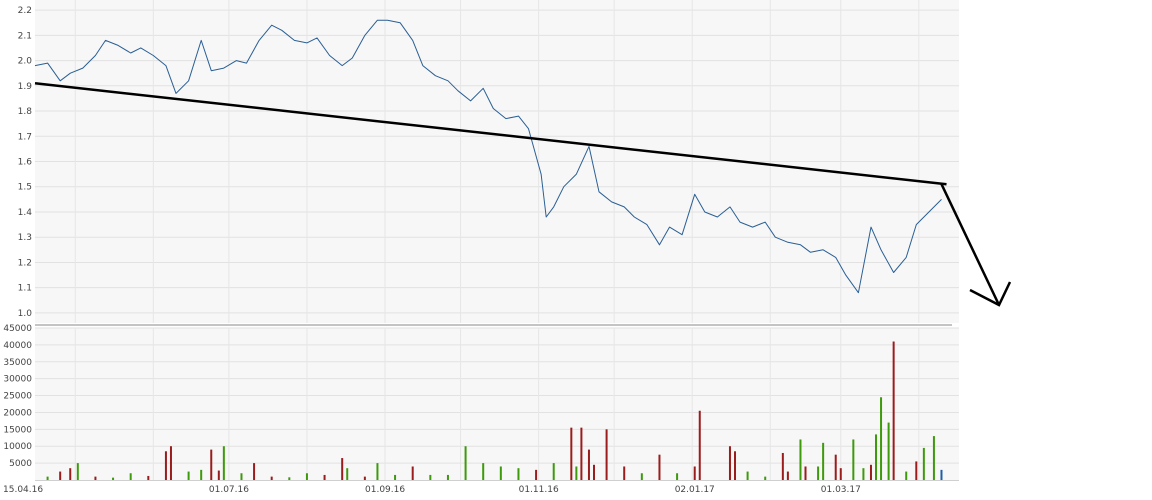 The height and width of the screenshot is (500, 1152). Describe the element at coordinates (970, 244) in the screenshot. I see `arrow-shaft` at that location.